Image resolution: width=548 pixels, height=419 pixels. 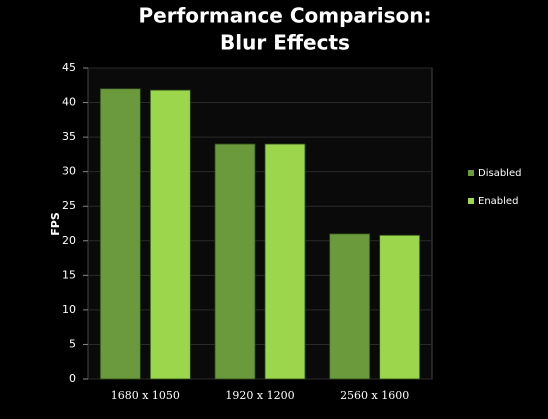 I want to click on y-tick-label: 25, so click(x=69, y=205).